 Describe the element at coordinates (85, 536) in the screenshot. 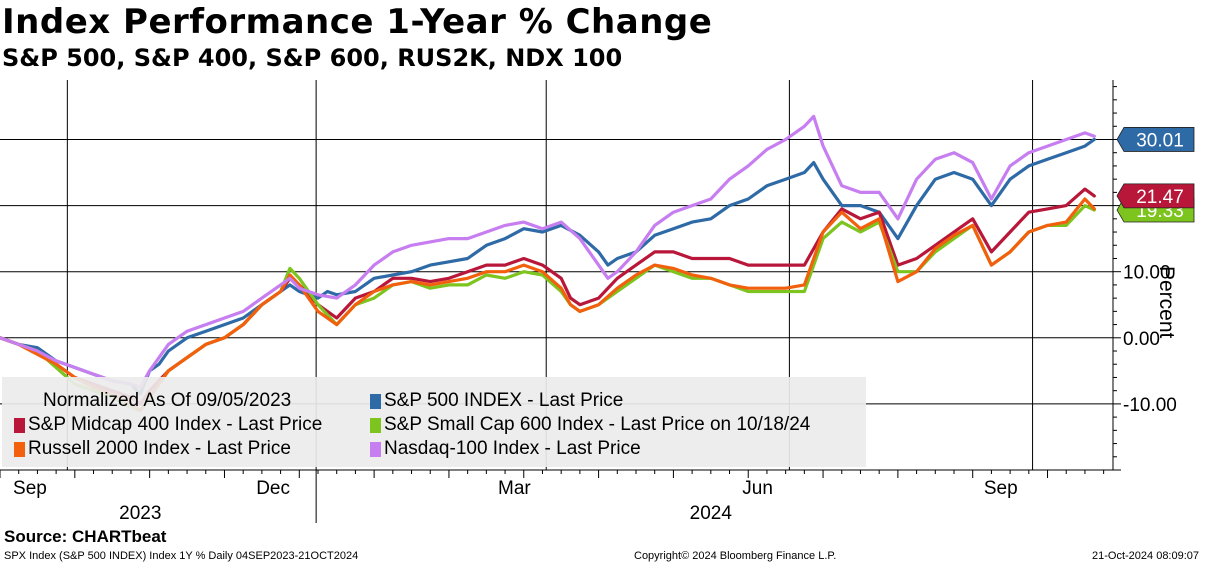

I see `source-note: Source: CHARTbeat` at that location.